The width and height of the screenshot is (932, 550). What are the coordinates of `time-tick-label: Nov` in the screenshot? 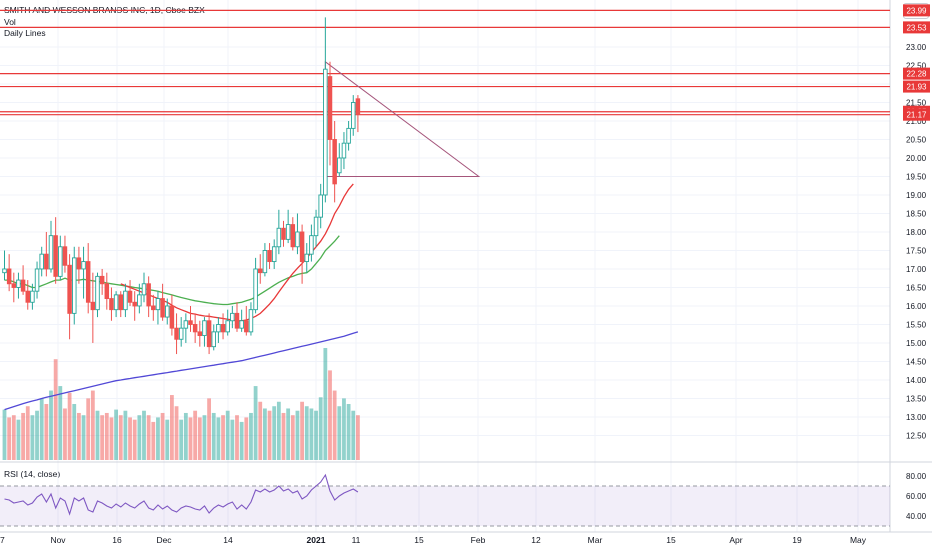 It's located at (58, 540).